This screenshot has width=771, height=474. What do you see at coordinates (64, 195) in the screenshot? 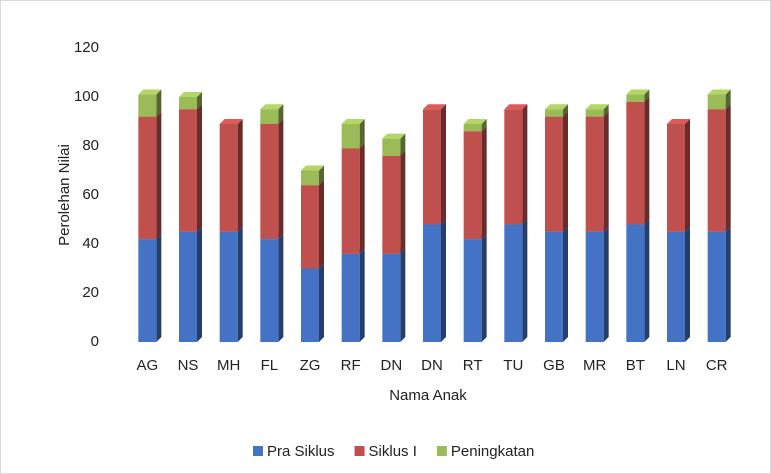
I see `y-axis-title: Perolehan Nilai` at bounding box center [64, 195].